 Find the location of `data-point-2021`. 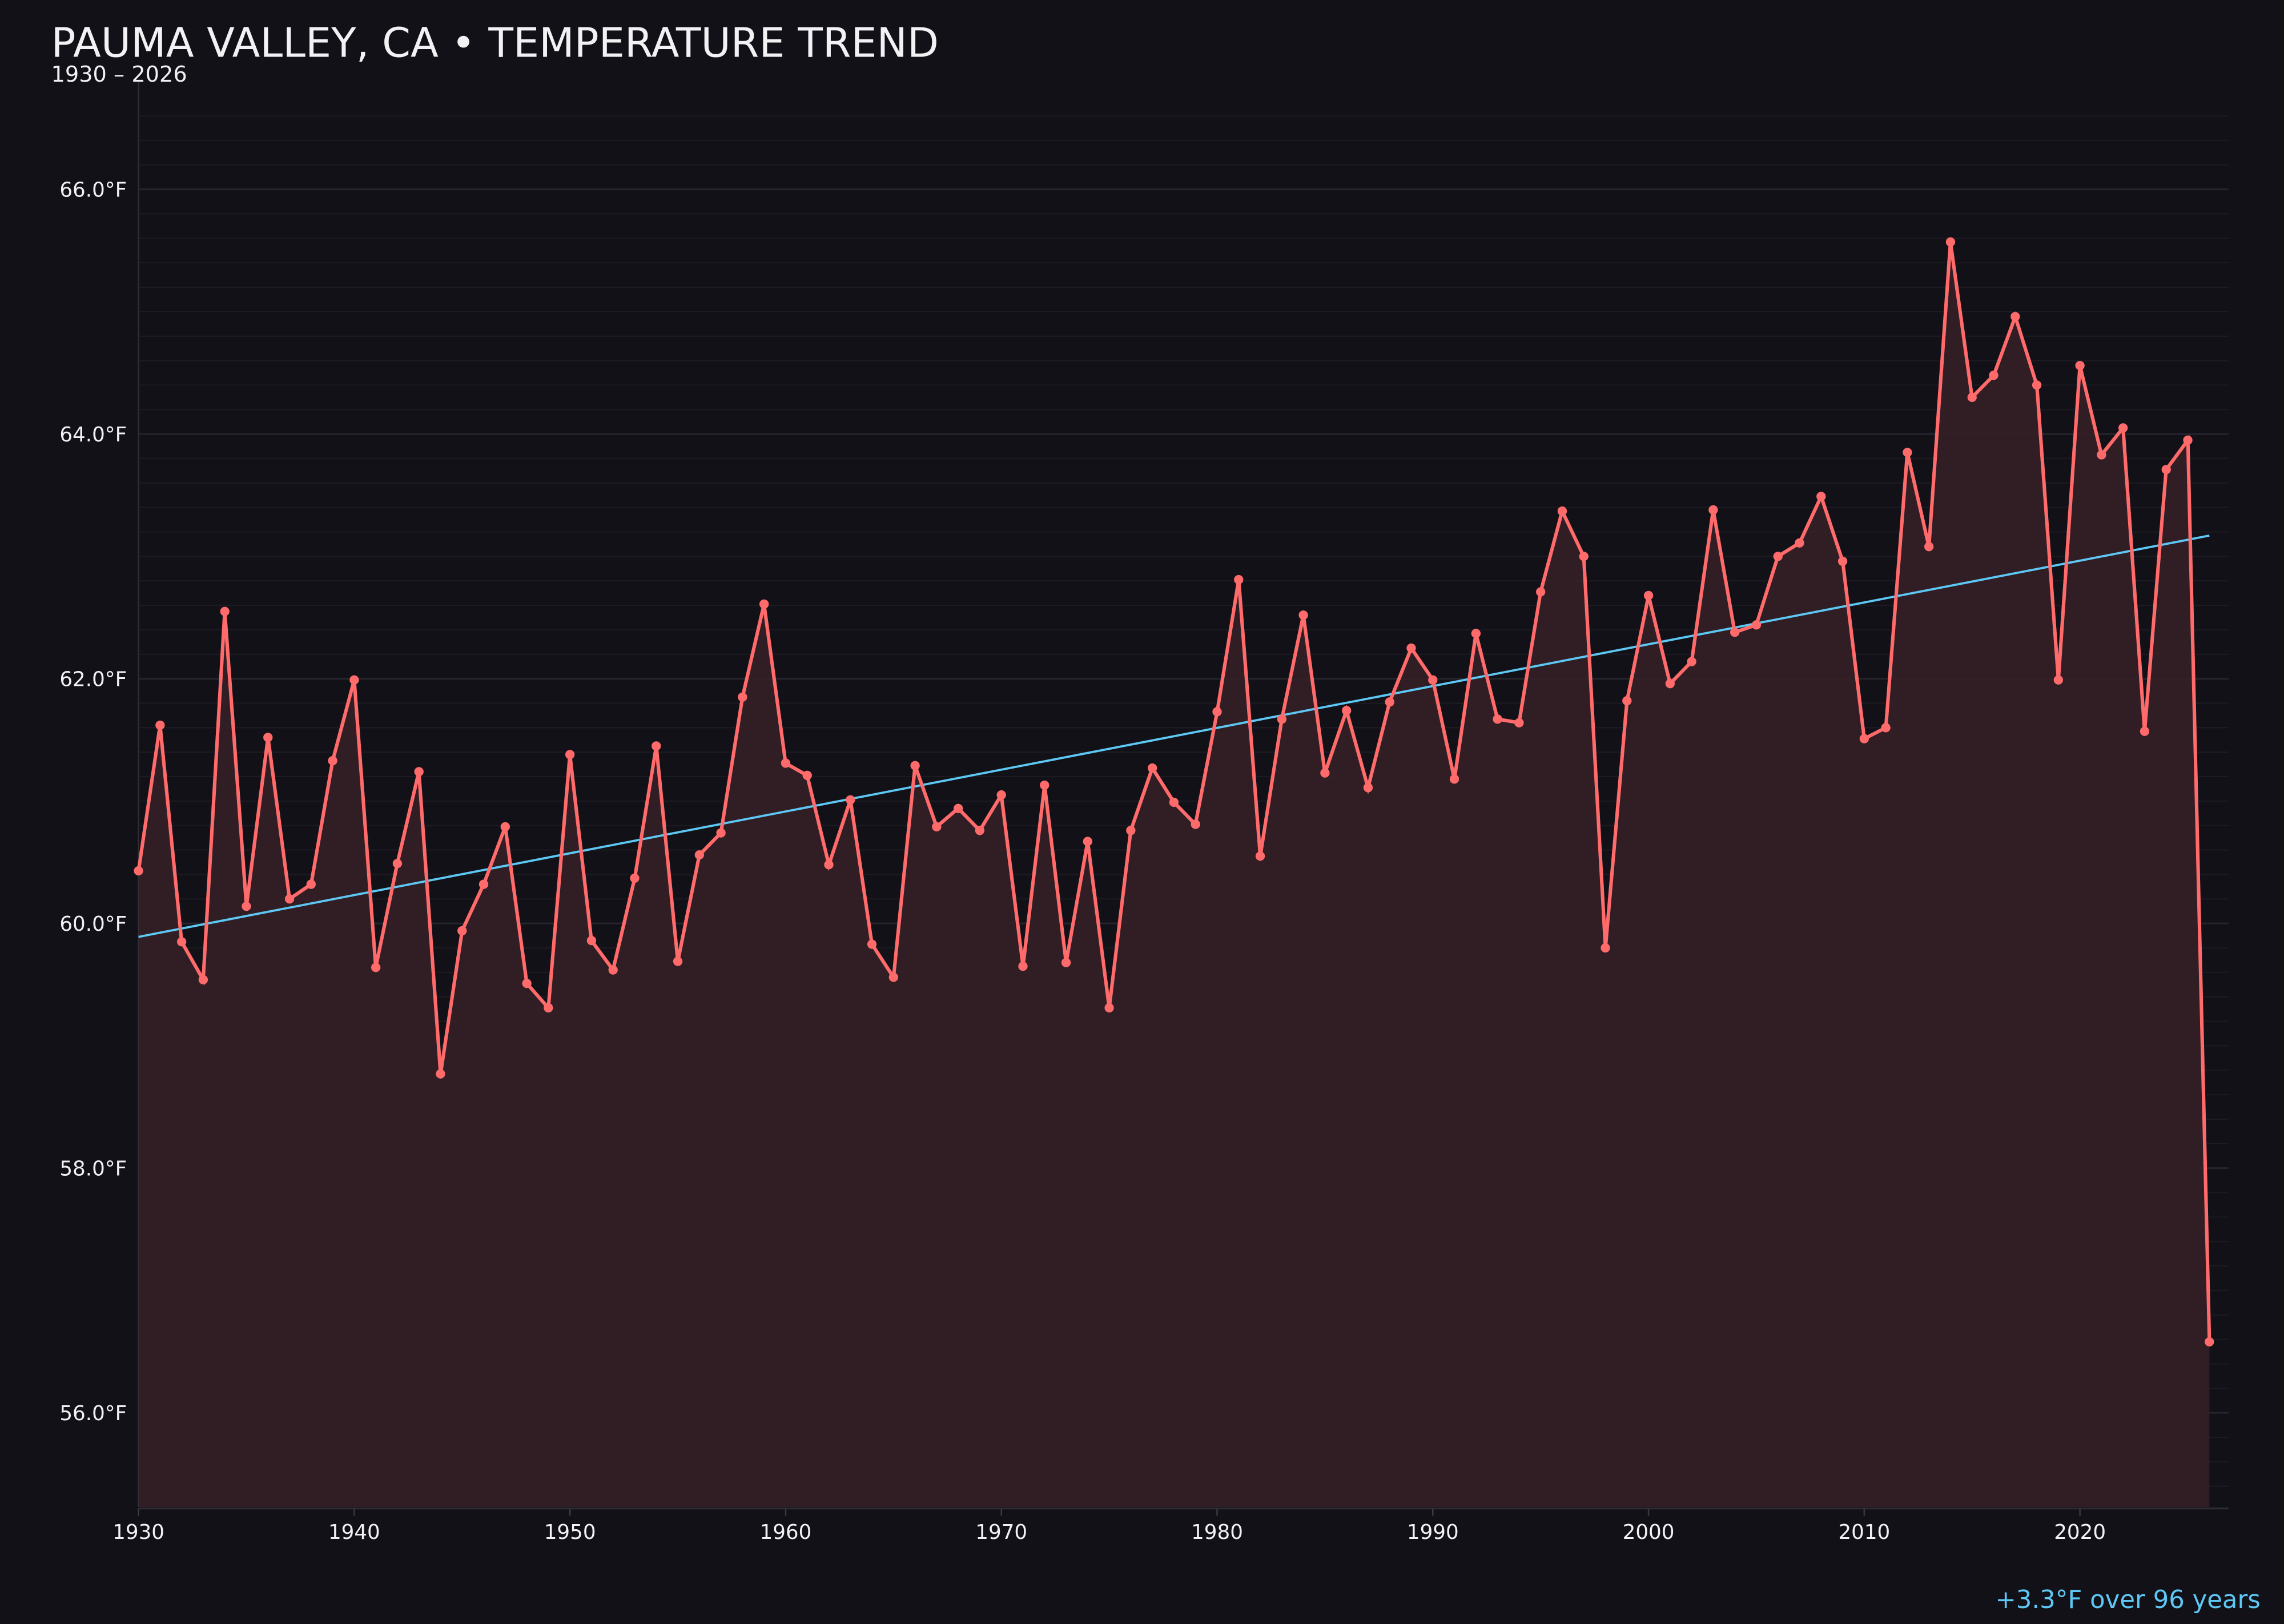

data-point-2021 is located at coordinates (2101, 455).